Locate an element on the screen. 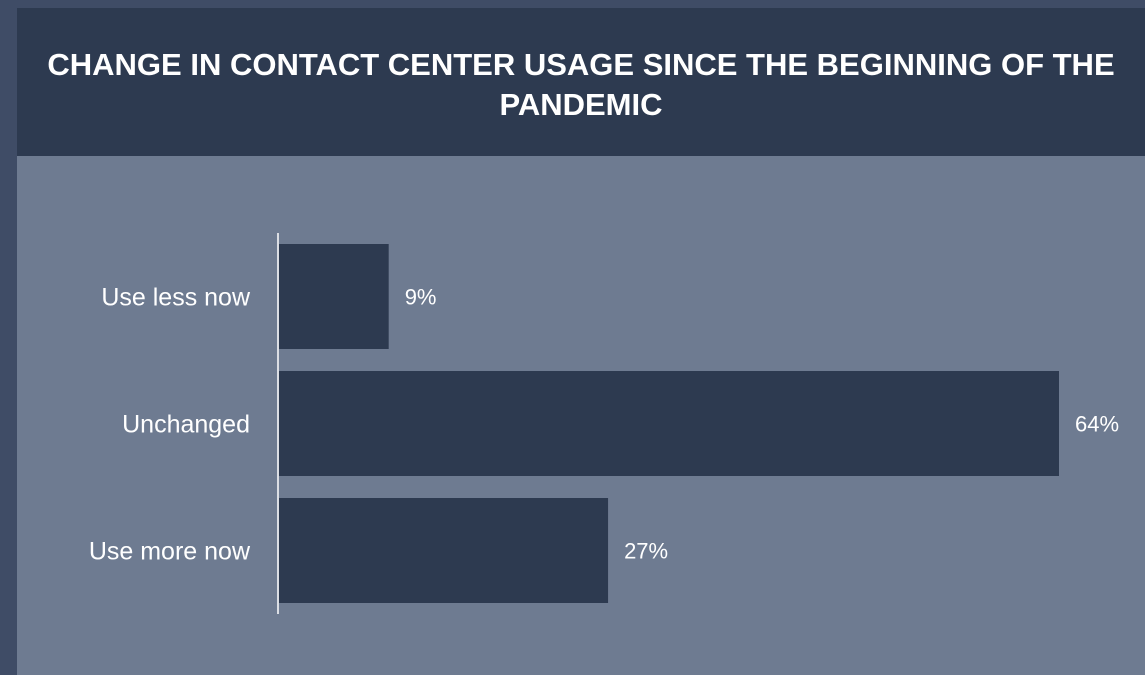 This screenshot has width=1145, height=675. category-label: Unchanged is located at coordinates (186, 425).